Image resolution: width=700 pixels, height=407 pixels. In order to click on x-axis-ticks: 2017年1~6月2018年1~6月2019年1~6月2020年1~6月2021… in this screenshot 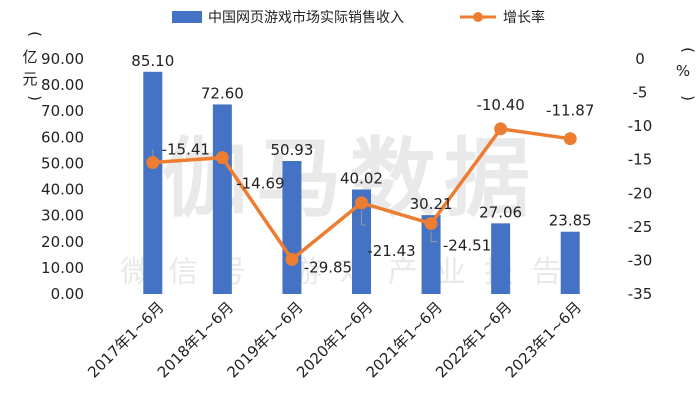, I will do `click(334, 339)`.